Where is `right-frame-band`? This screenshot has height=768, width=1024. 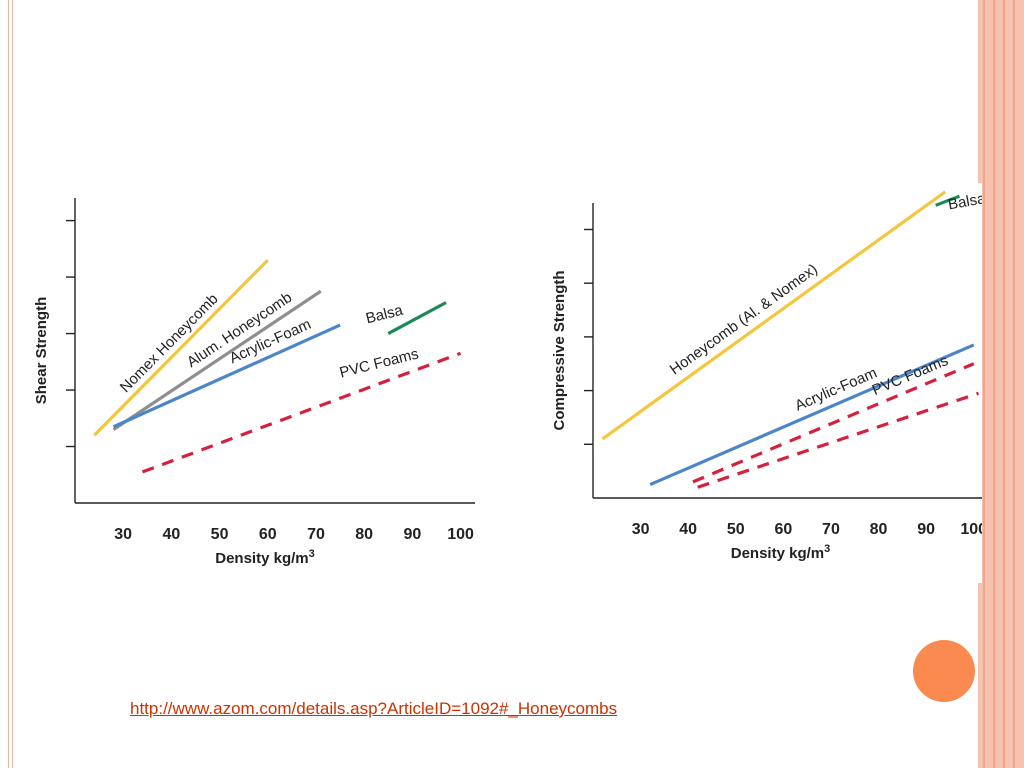 right-frame-band is located at coordinates (1001, 384).